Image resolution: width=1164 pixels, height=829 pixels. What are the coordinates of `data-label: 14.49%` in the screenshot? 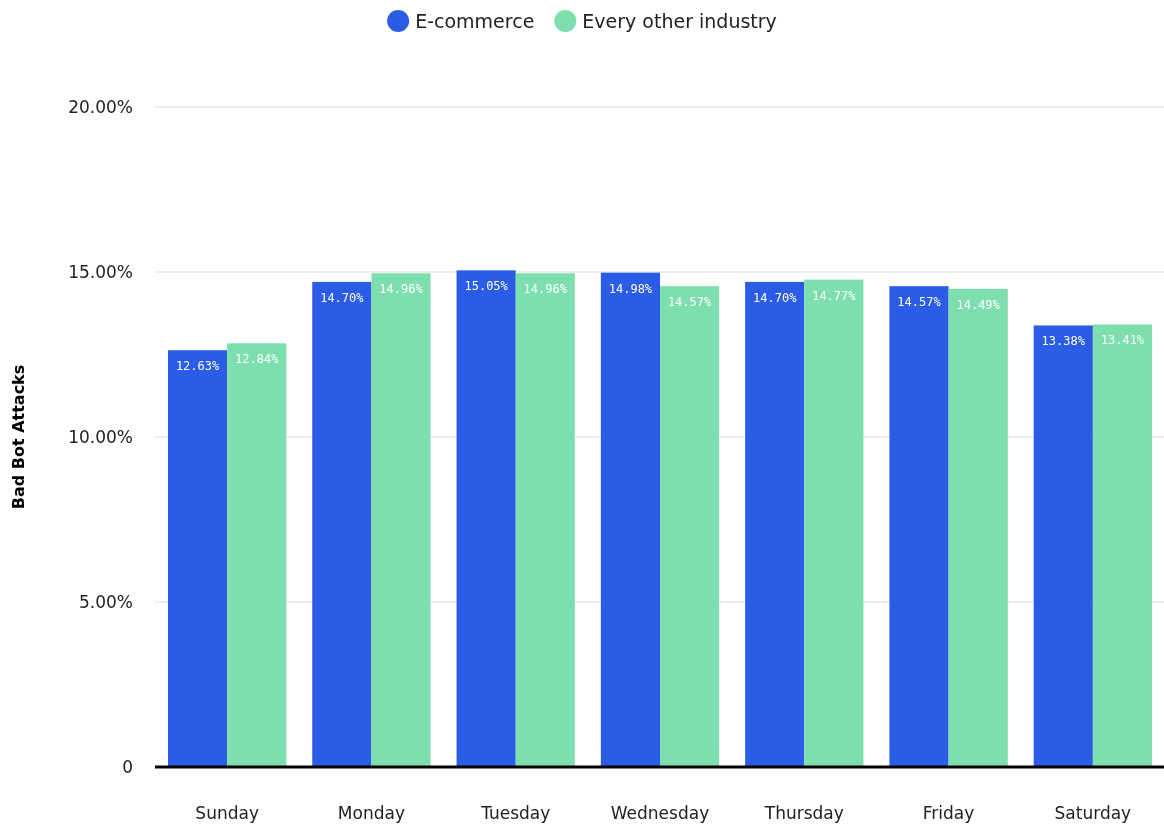 It's located at (978, 304).